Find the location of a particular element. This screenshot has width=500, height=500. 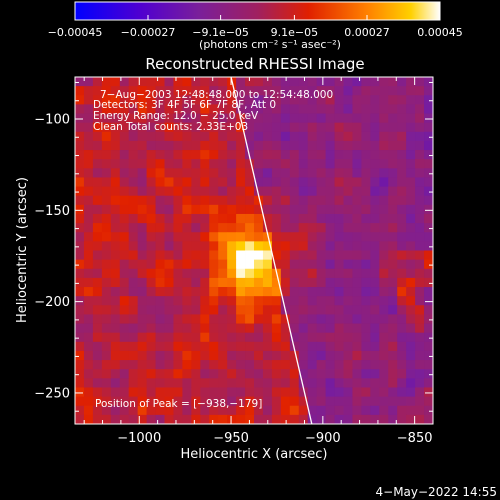

x-tick-label: −900 is located at coordinates (323, 438).